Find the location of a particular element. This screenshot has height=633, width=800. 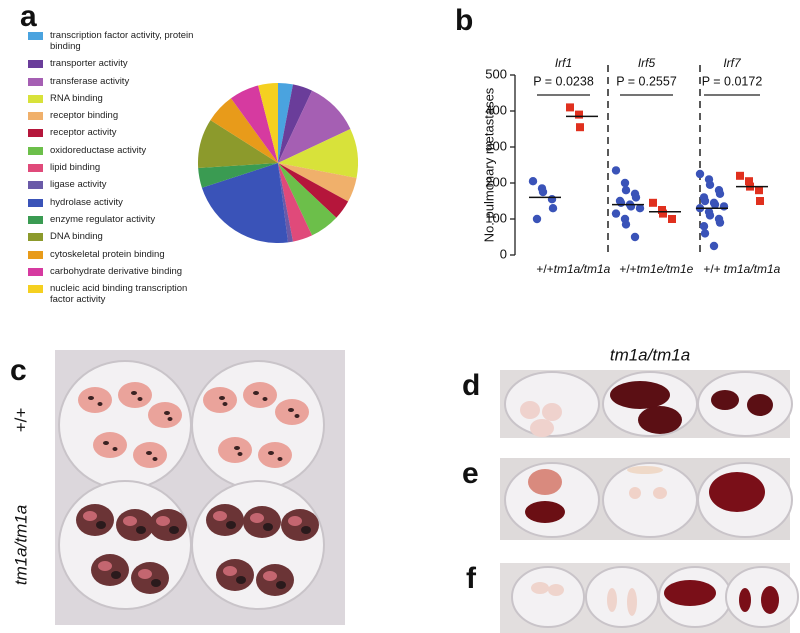

legend-label: DNA binding is located at coordinates (76, 237).